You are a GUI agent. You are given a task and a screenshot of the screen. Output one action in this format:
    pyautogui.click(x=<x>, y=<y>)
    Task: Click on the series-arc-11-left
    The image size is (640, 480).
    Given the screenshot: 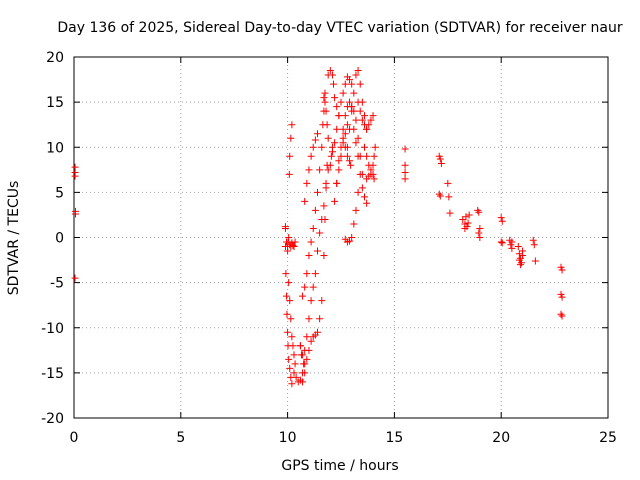 What is the action you would take?
    pyautogui.click(x=316, y=260)
    